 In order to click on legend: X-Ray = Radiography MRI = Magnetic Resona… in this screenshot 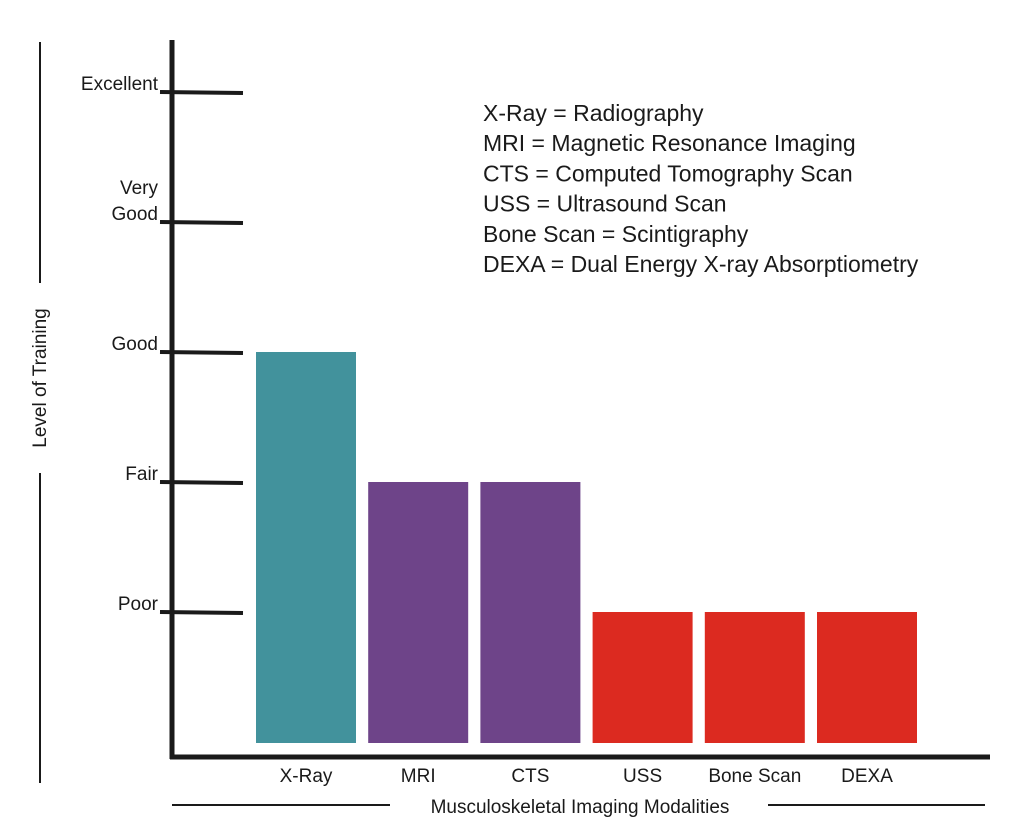, I will do `click(701, 188)`.